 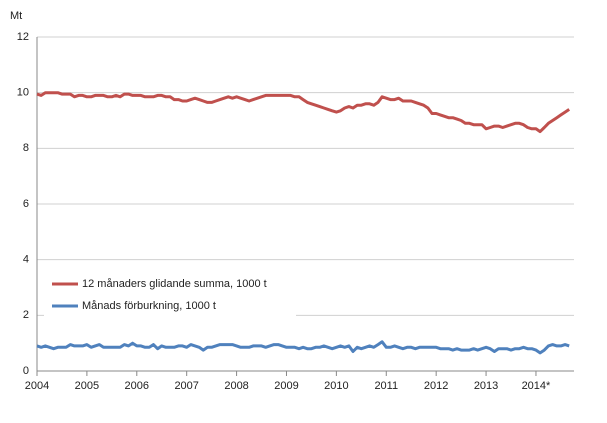 I want to click on x-tick-label: 2007, so click(x=186, y=386).